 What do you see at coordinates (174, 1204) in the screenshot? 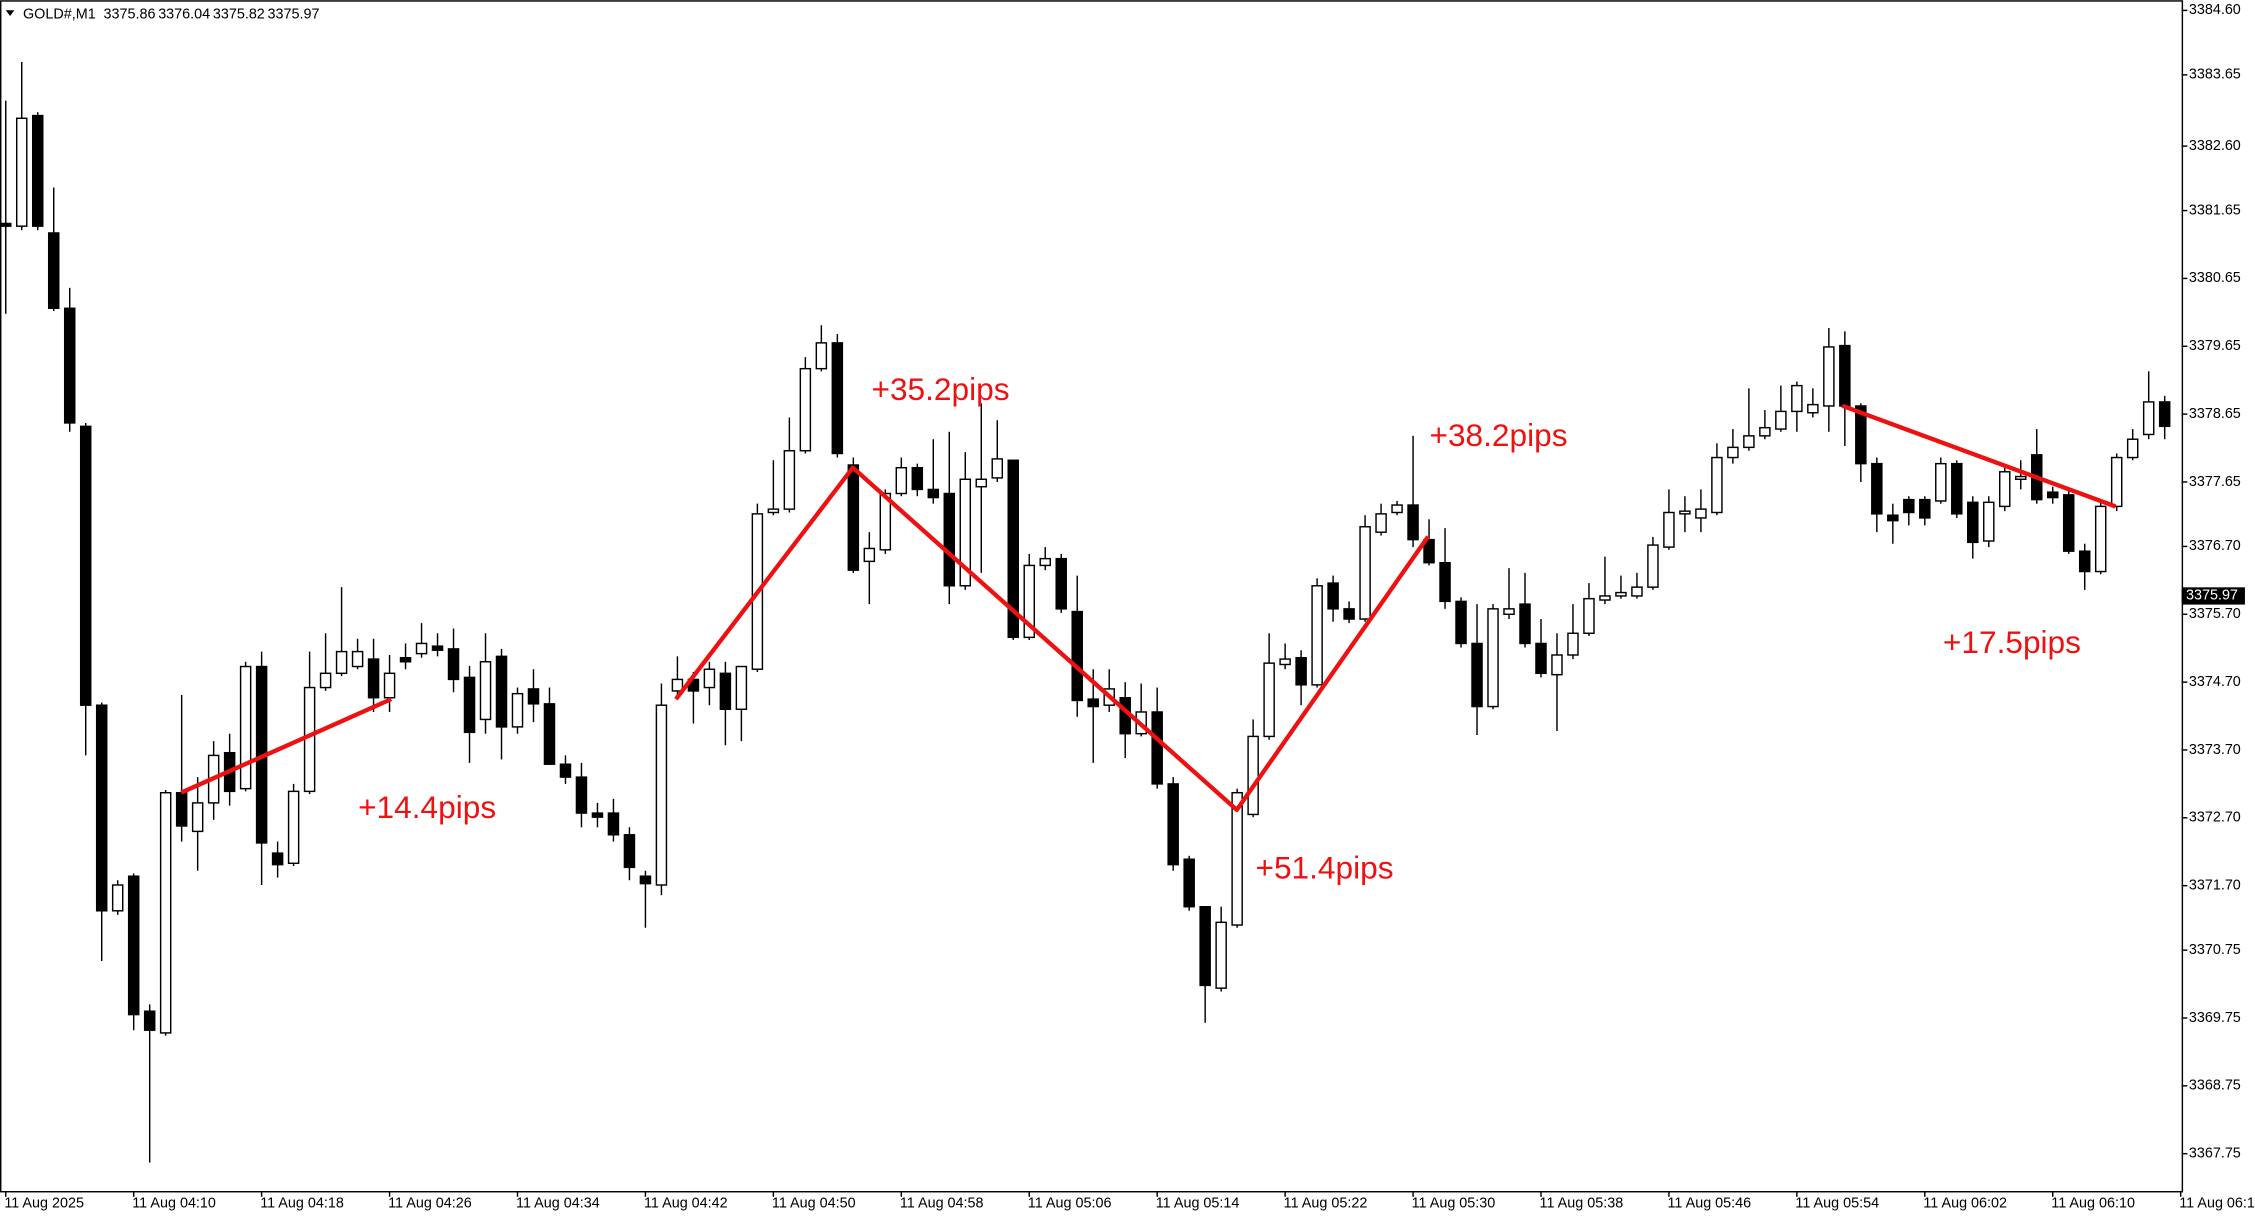
I see `x-tick-label: 11 Aug 04:10` at bounding box center [174, 1204].